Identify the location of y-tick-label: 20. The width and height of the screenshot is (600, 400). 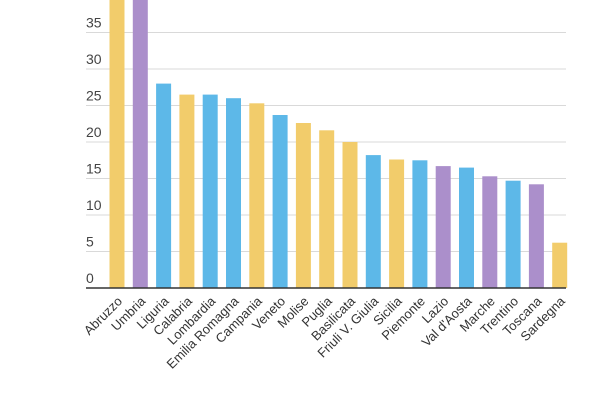
(94, 132).